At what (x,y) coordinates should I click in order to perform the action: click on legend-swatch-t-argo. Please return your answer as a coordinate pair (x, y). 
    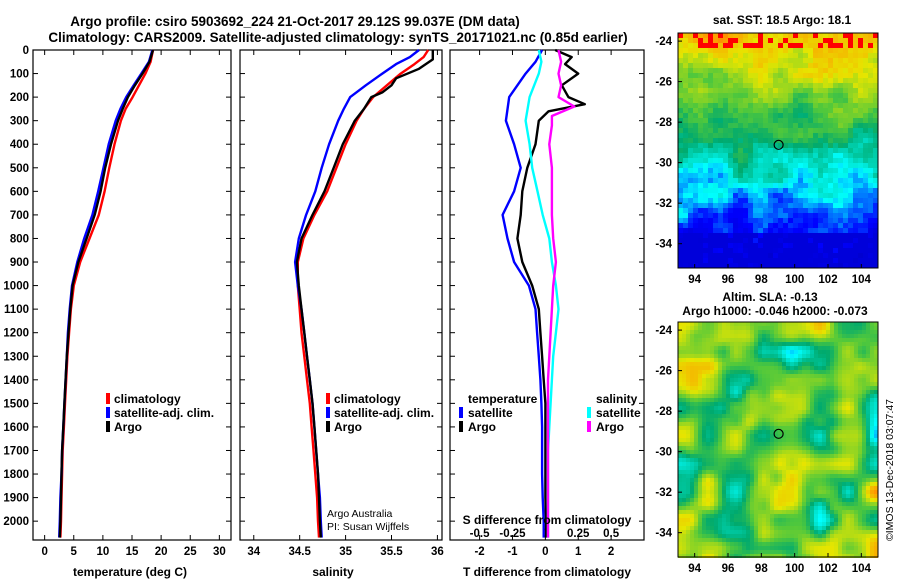
    Looking at the image, I should click on (461, 426).